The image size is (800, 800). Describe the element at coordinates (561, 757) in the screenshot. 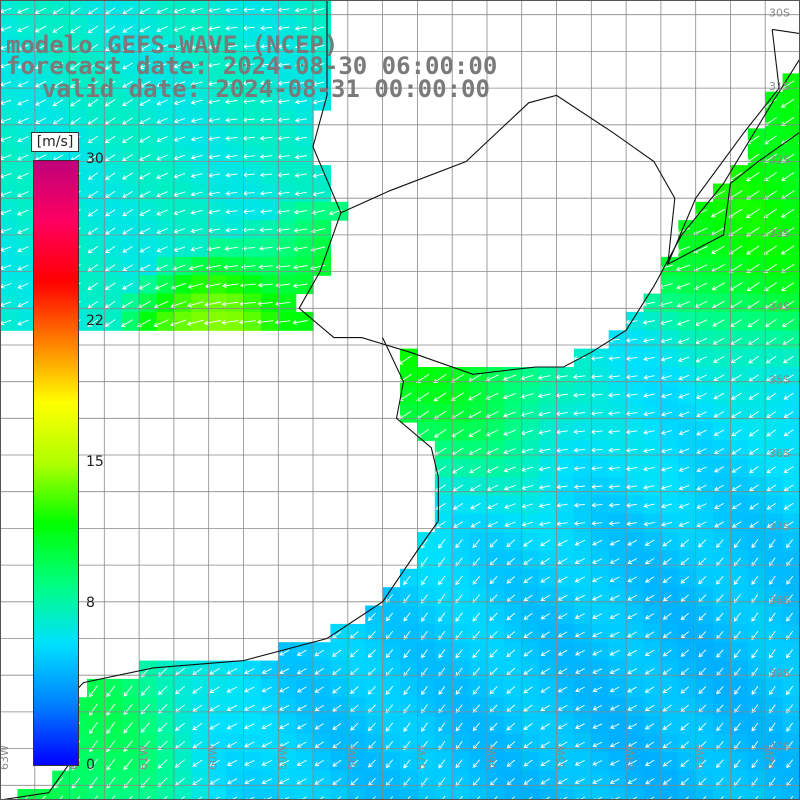

I see `lon-label: 55W` at that location.